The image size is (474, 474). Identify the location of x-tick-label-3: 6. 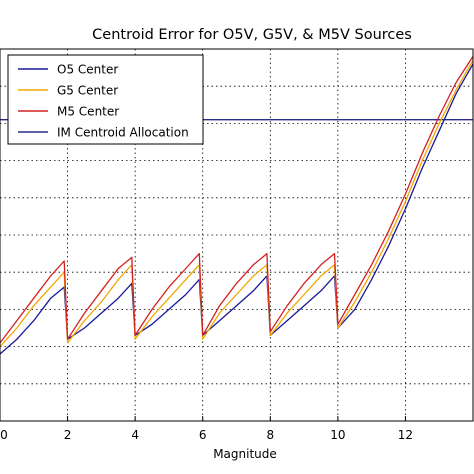
(203, 435).